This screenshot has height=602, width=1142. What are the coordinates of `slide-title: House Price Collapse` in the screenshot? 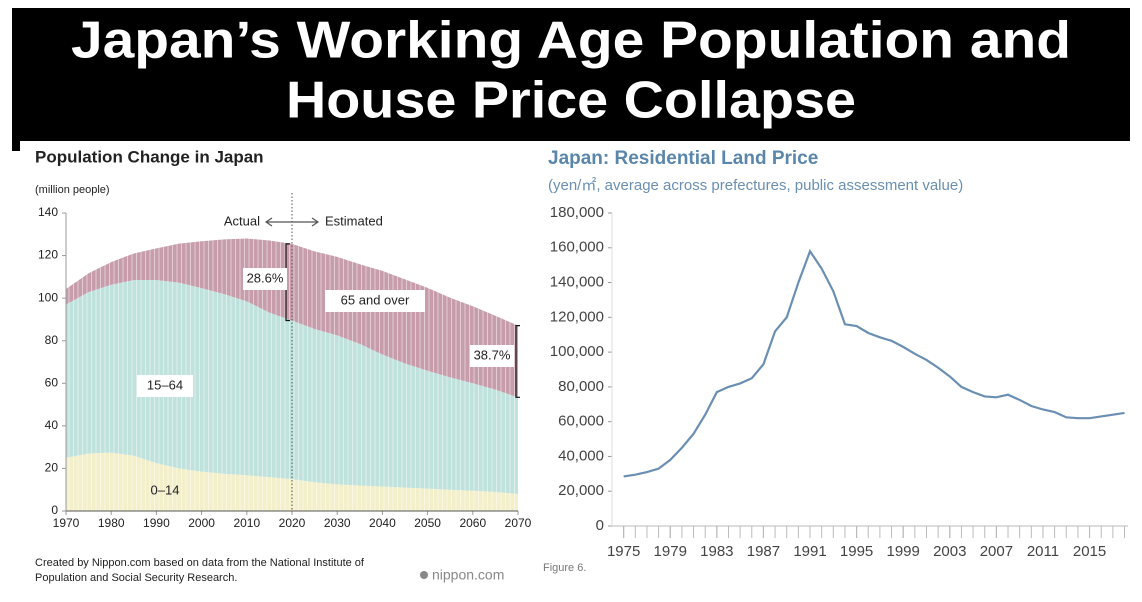 It's located at (571, 101).